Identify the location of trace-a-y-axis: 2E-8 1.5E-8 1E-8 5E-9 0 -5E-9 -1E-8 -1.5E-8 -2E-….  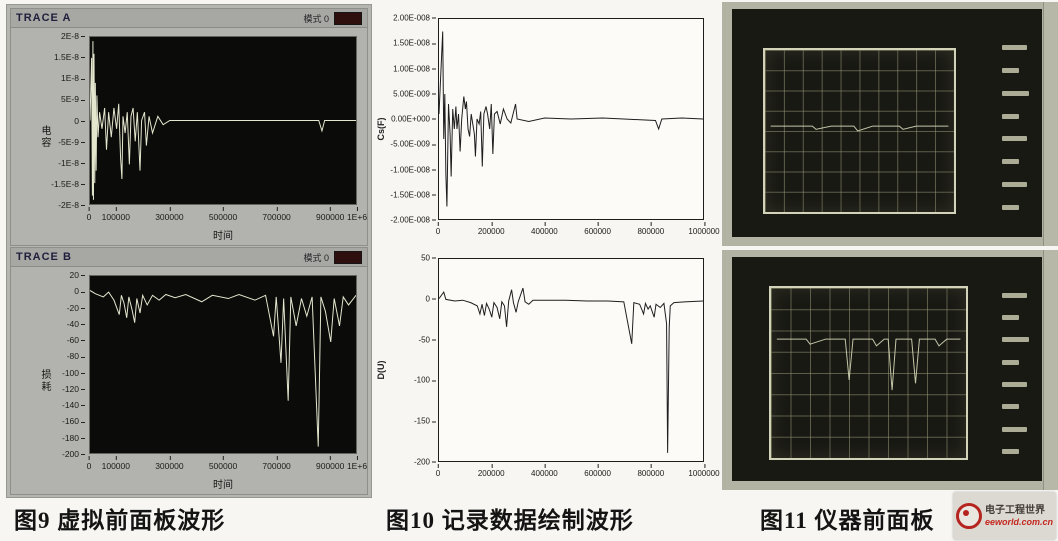
(52, 120).